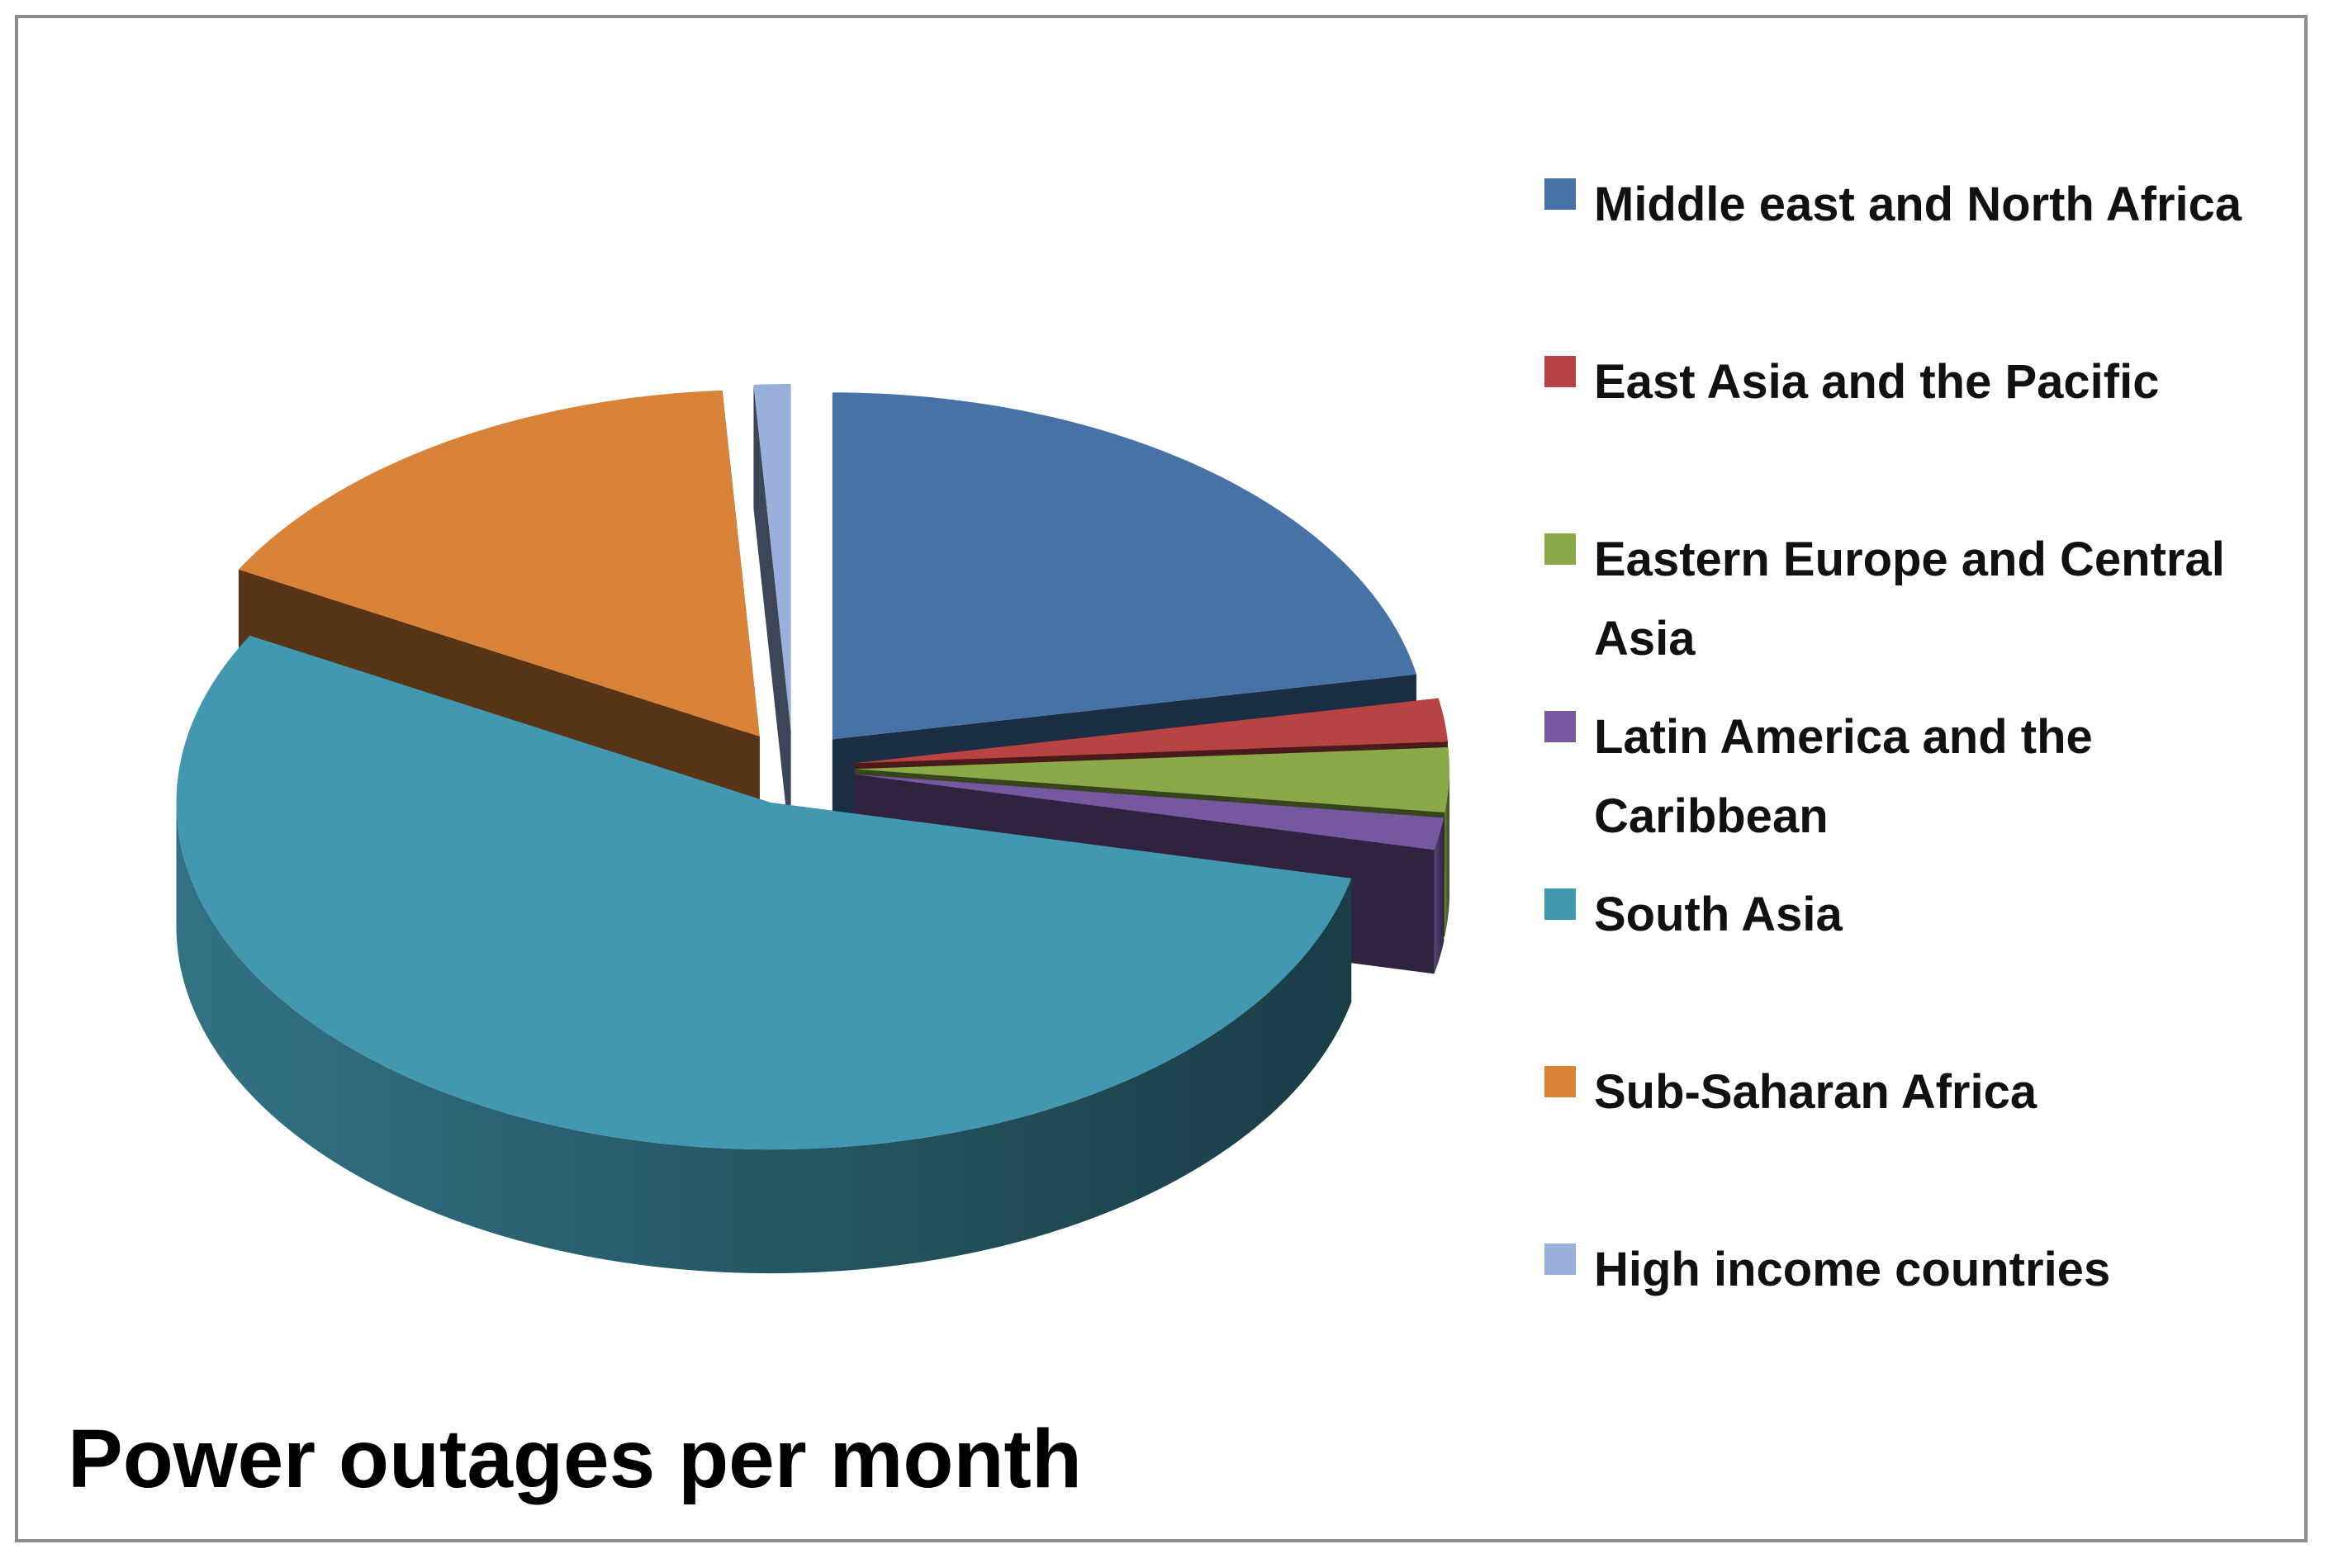 The width and height of the screenshot is (2334, 1568). What do you see at coordinates (1877, 382) in the screenshot?
I see `legend-label: East Asia and the Pacific` at bounding box center [1877, 382].